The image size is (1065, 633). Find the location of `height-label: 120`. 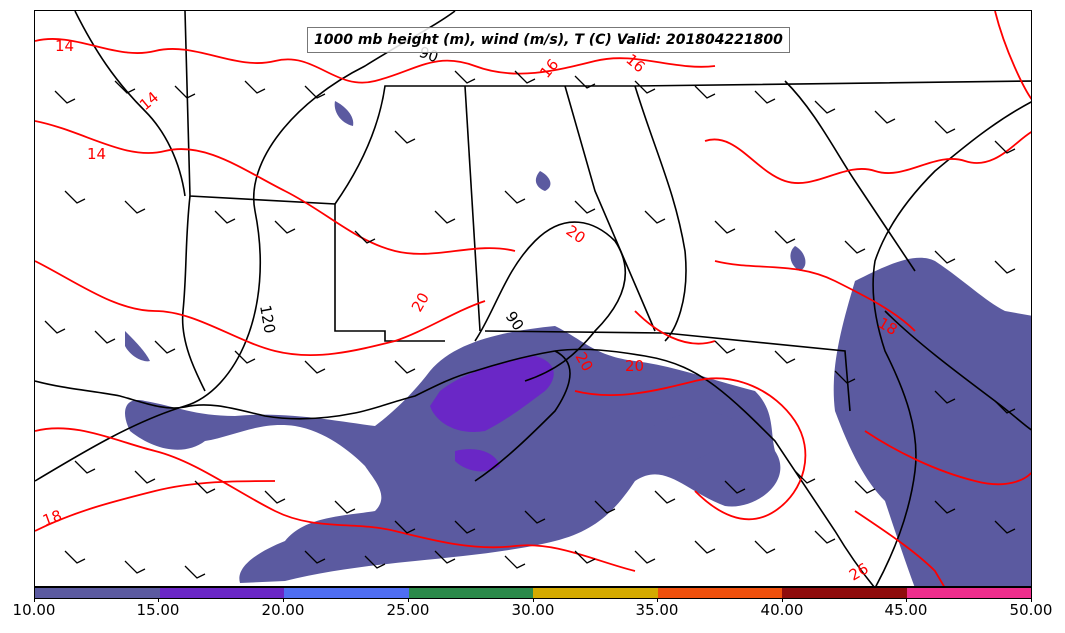

height-label: 120 is located at coordinates (267, 319).